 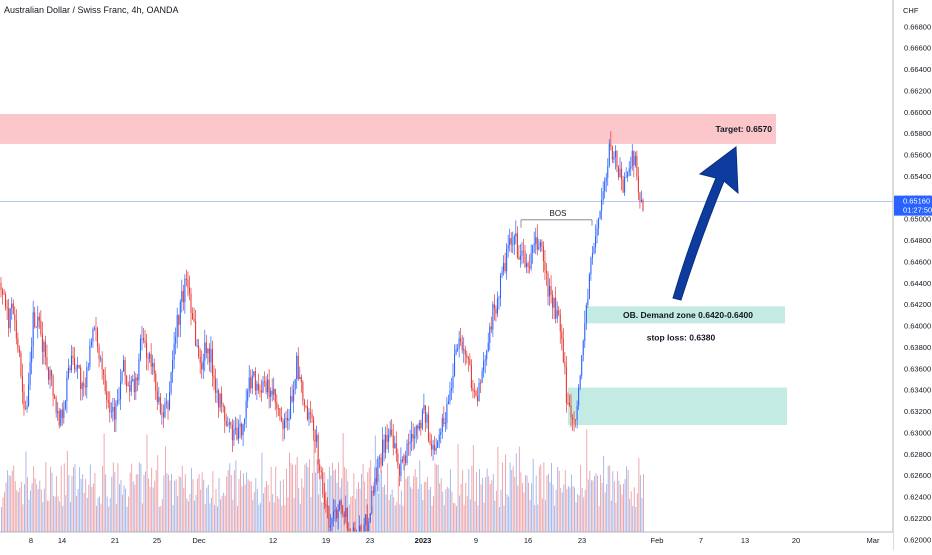 What do you see at coordinates (705, 223) in the screenshot?
I see `target-arrow-shape` at bounding box center [705, 223].